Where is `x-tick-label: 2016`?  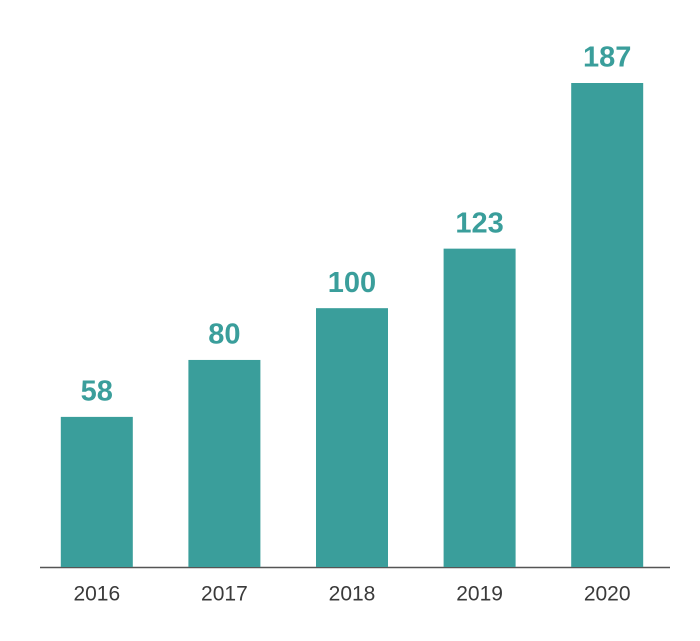
x-tick-label: 2016 is located at coordinates (96, 594).